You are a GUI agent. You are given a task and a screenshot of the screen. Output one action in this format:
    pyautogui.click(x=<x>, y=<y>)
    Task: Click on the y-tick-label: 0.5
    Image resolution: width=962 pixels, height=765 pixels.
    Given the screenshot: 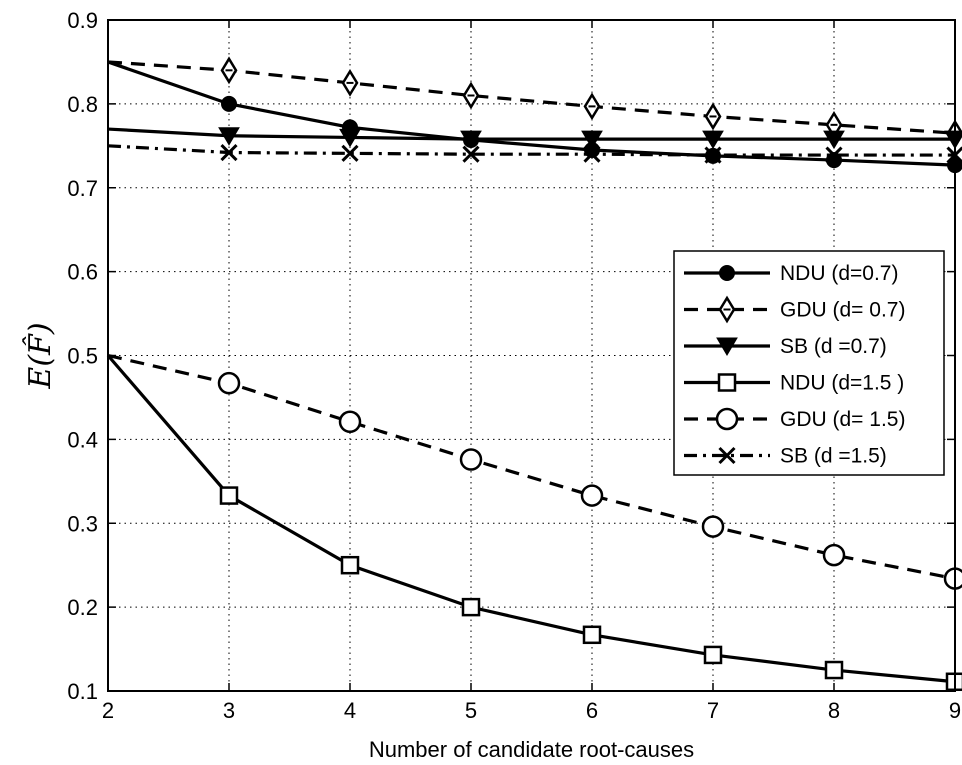 What is the action you would take?
    pyautogui.click(x=82, y=356)
    